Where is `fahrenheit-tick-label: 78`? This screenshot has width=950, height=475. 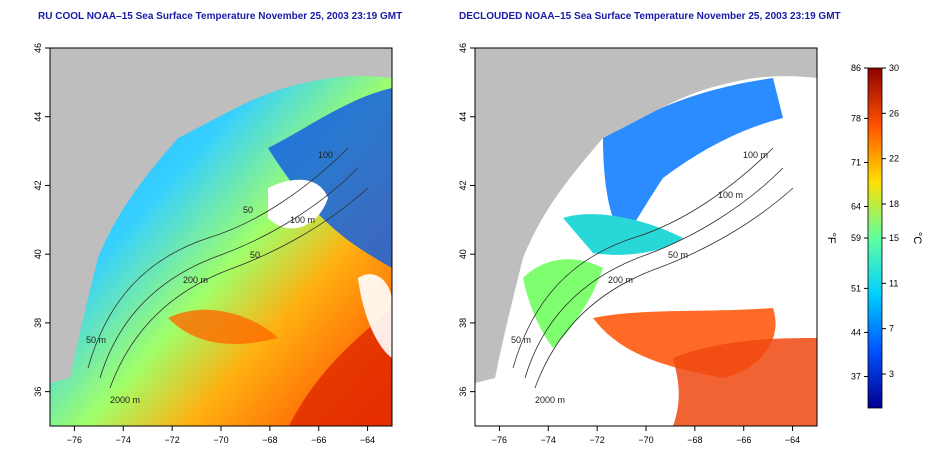
fahrenheit-tick-label: 78 is located at coordinates (856, 118).